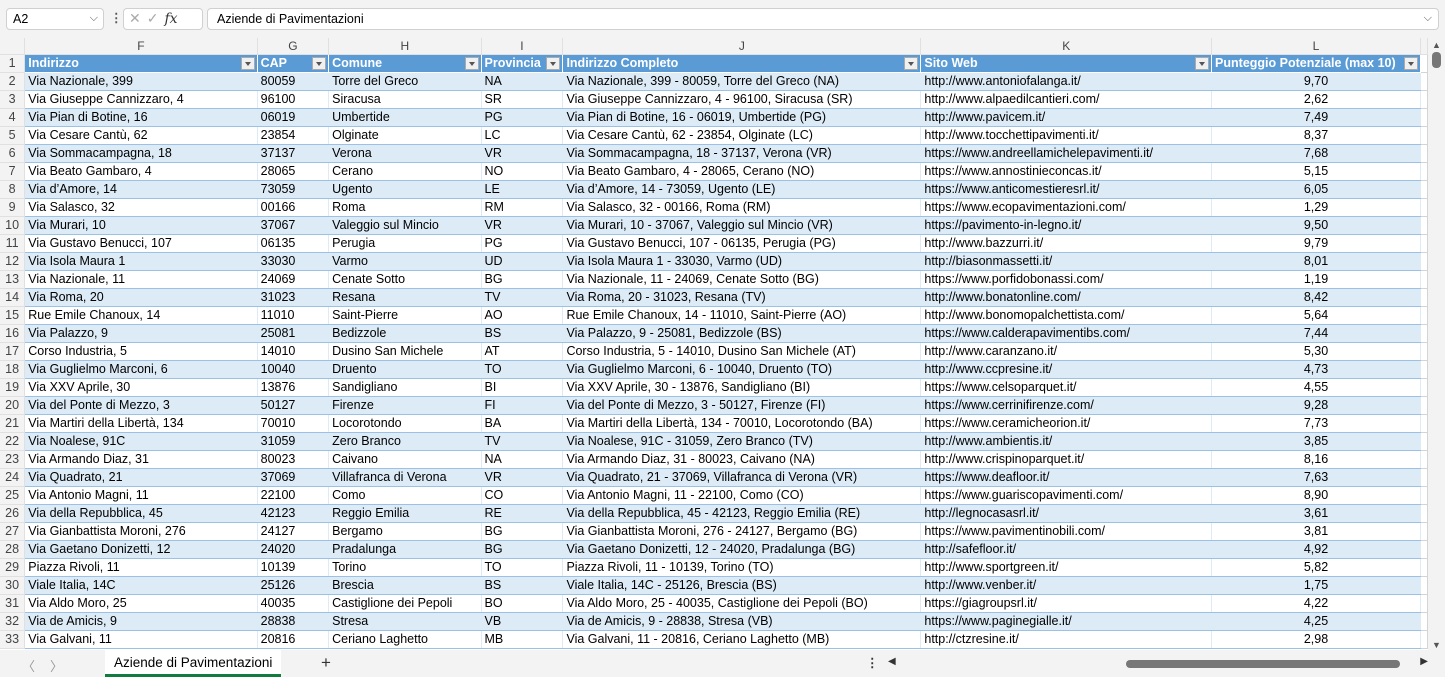 This screenshot has height=677, width=1445. Describe the element at coordinates (1316, 549) in the screenshot. I see `cell-punteggio: 4,92` at that location.